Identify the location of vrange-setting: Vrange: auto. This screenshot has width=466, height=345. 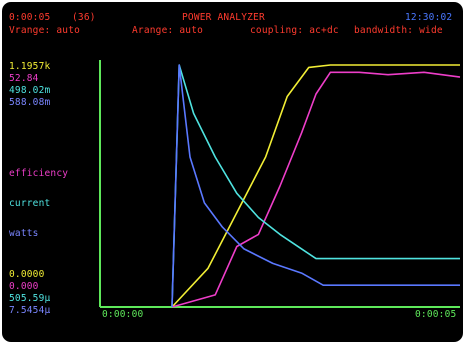
(45, 30).